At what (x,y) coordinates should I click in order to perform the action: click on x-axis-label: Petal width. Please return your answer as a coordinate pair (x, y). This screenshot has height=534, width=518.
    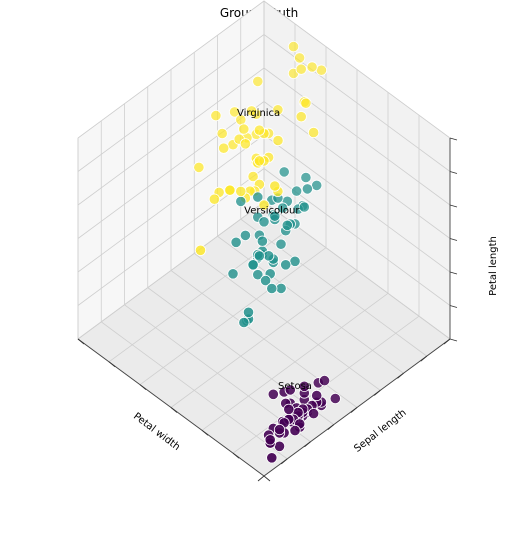
    Looking at the image, I should click on (156, 432).